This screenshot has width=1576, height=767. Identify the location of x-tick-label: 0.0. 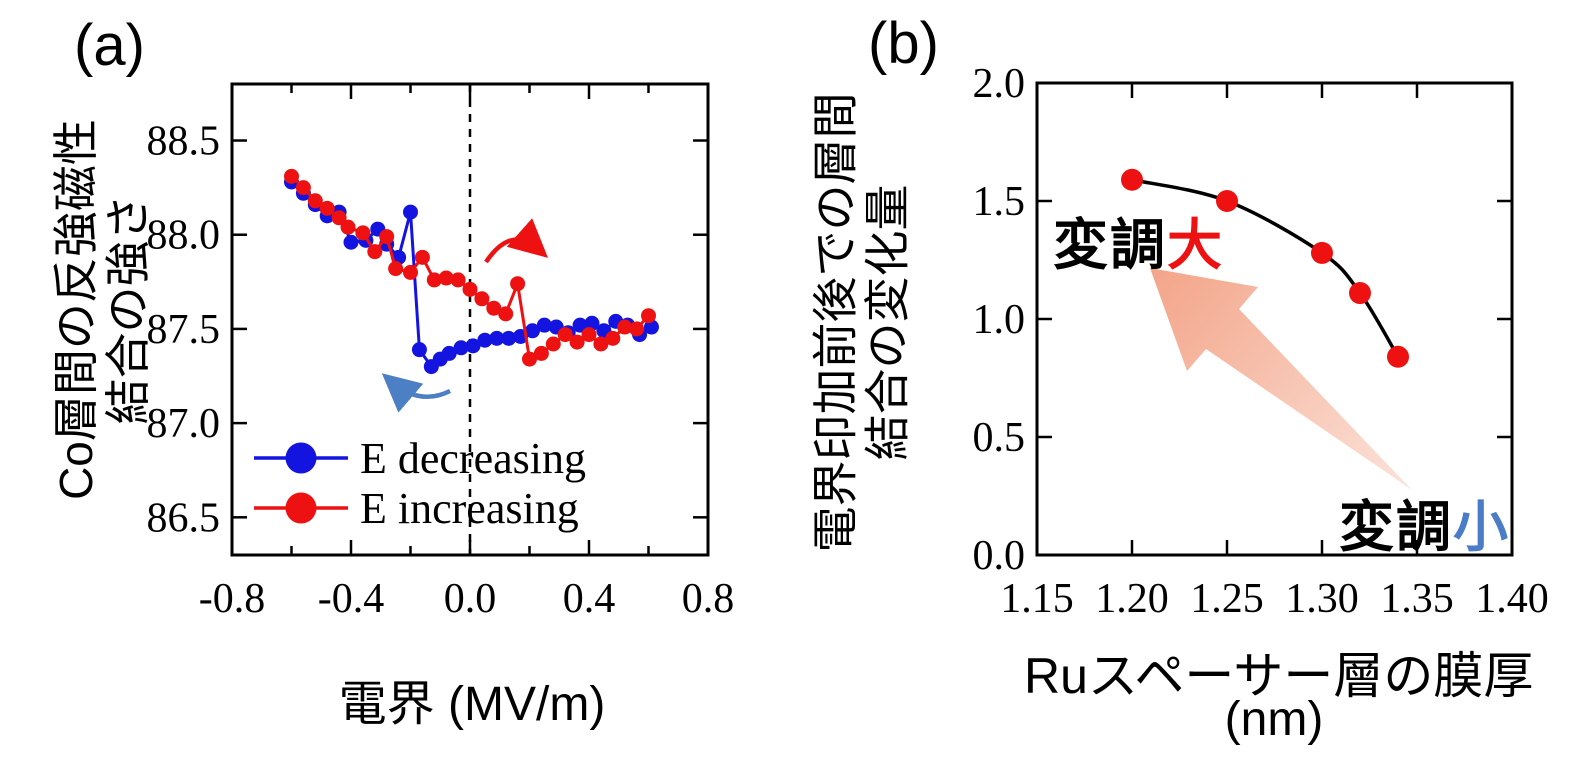
(470, 599).